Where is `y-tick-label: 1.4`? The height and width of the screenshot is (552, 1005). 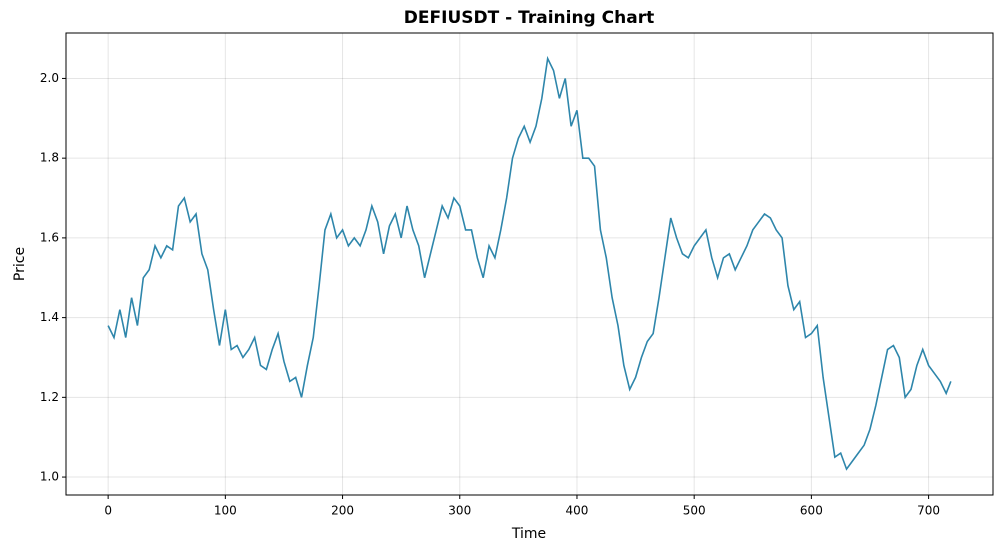 y-tick-label: 1.4 is located at coordinates (49, 317).